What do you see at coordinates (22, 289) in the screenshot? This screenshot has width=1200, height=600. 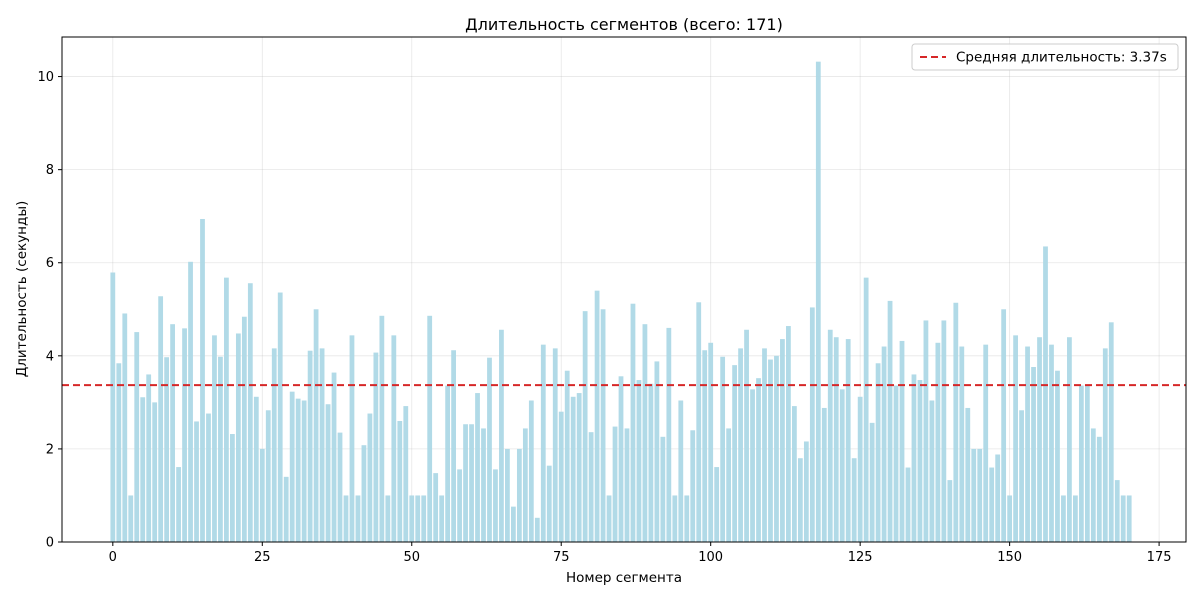 I see `y-axis-title: Длительность (секунды)` at bounding box center [22, 289].